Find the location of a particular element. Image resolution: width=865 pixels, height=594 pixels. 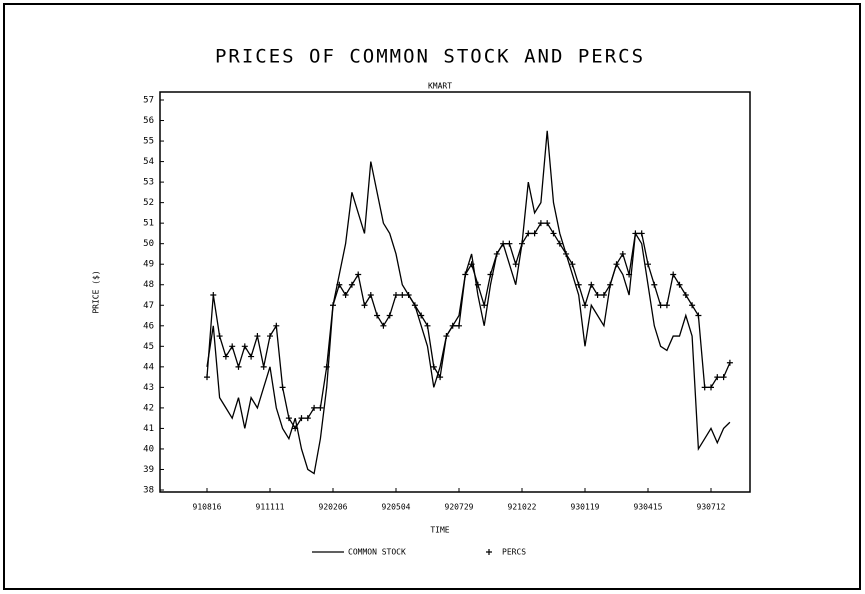

y-axis-label: PRICE ($) is located at coordinates (96, 291).